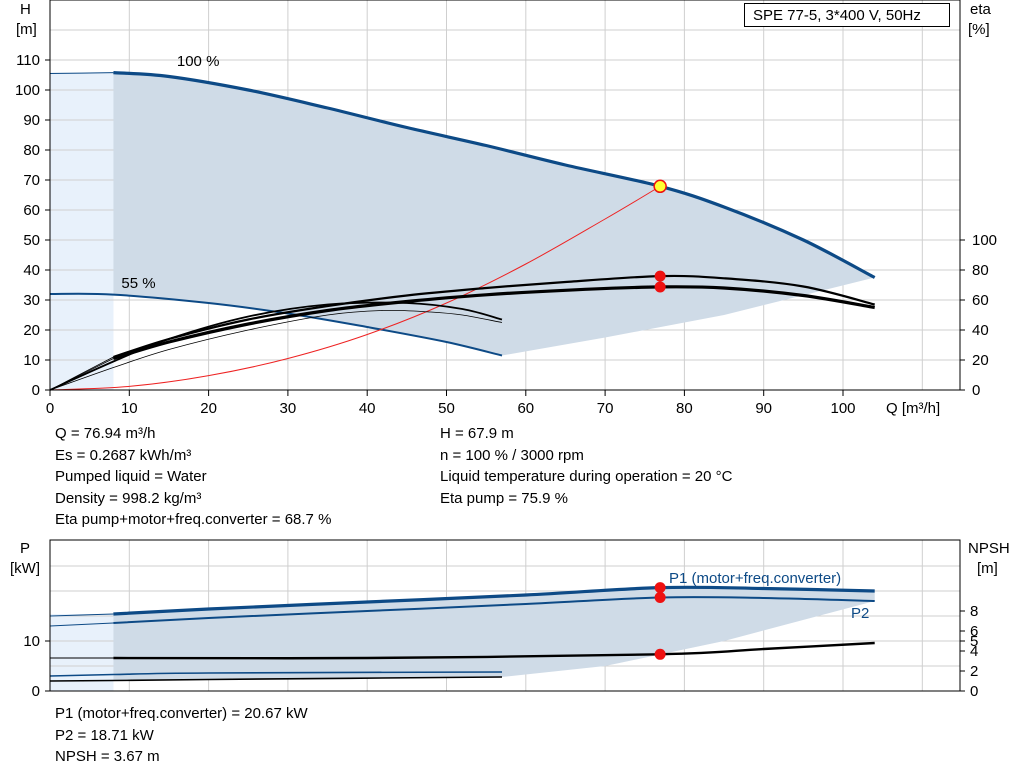 Image resolution: width=1024 pixels, height=781 pixels. Describe the element at coordinates (842, 408) in the screenshot. I see `x-tick-label: 100` at that location.